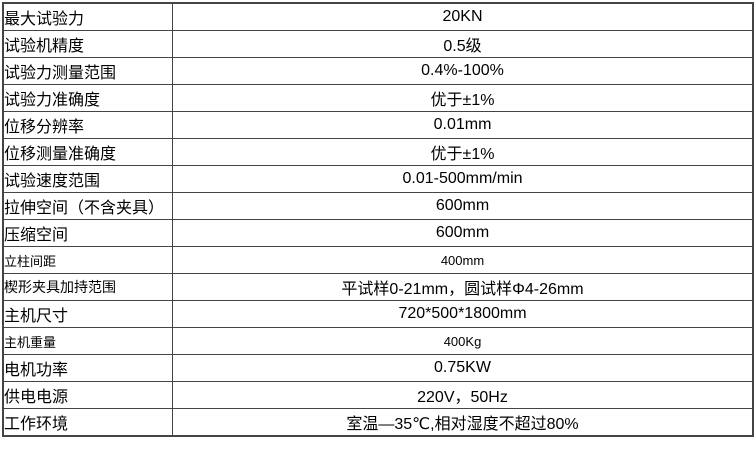  I want to click on spec-label: 试验力准确度, so click(87, 98).